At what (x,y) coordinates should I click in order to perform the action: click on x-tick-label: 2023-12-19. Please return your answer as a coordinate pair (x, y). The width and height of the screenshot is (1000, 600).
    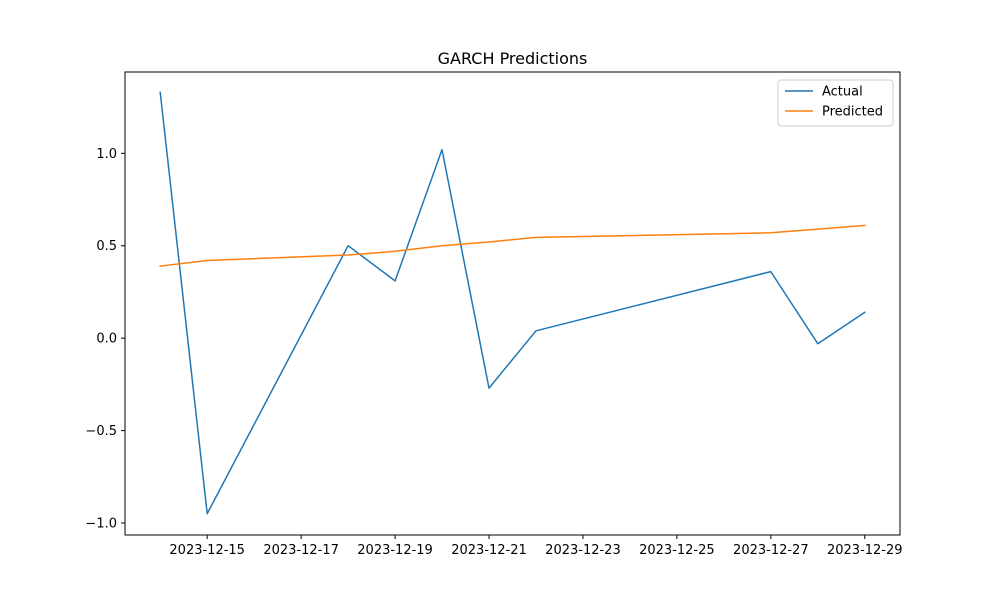
    Looking at the image, I should click on (395, 550).